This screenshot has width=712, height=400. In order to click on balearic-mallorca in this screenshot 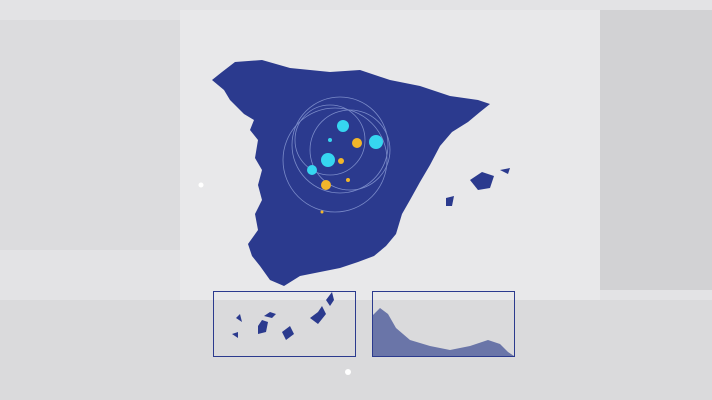, I will do `click(482, 181)`.